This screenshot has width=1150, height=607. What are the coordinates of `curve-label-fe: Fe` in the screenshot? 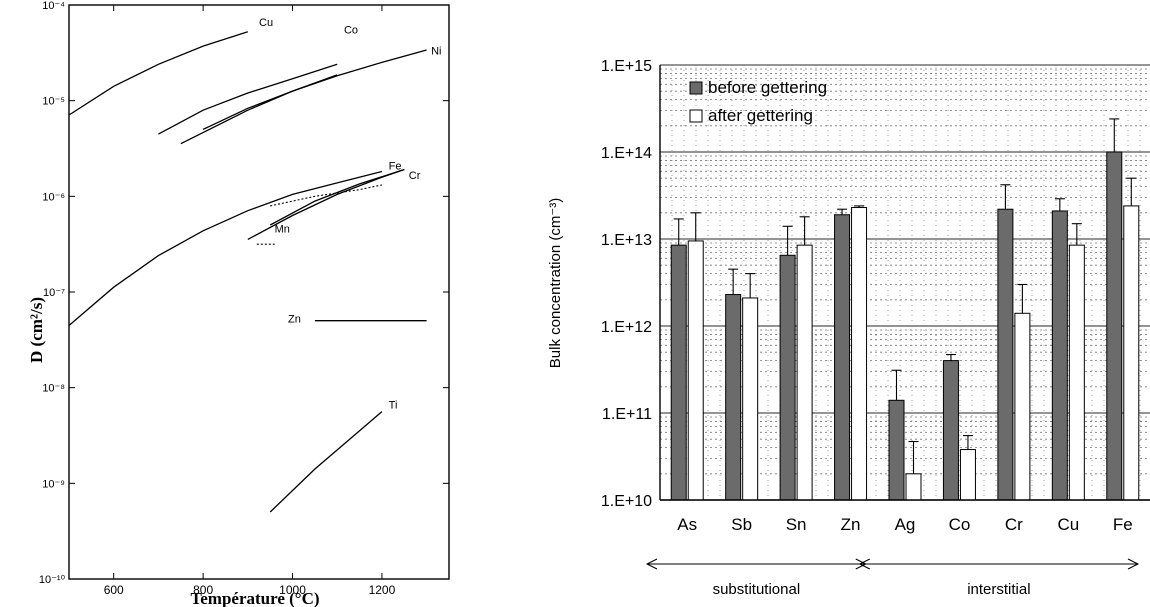 It's located at (395, 167).